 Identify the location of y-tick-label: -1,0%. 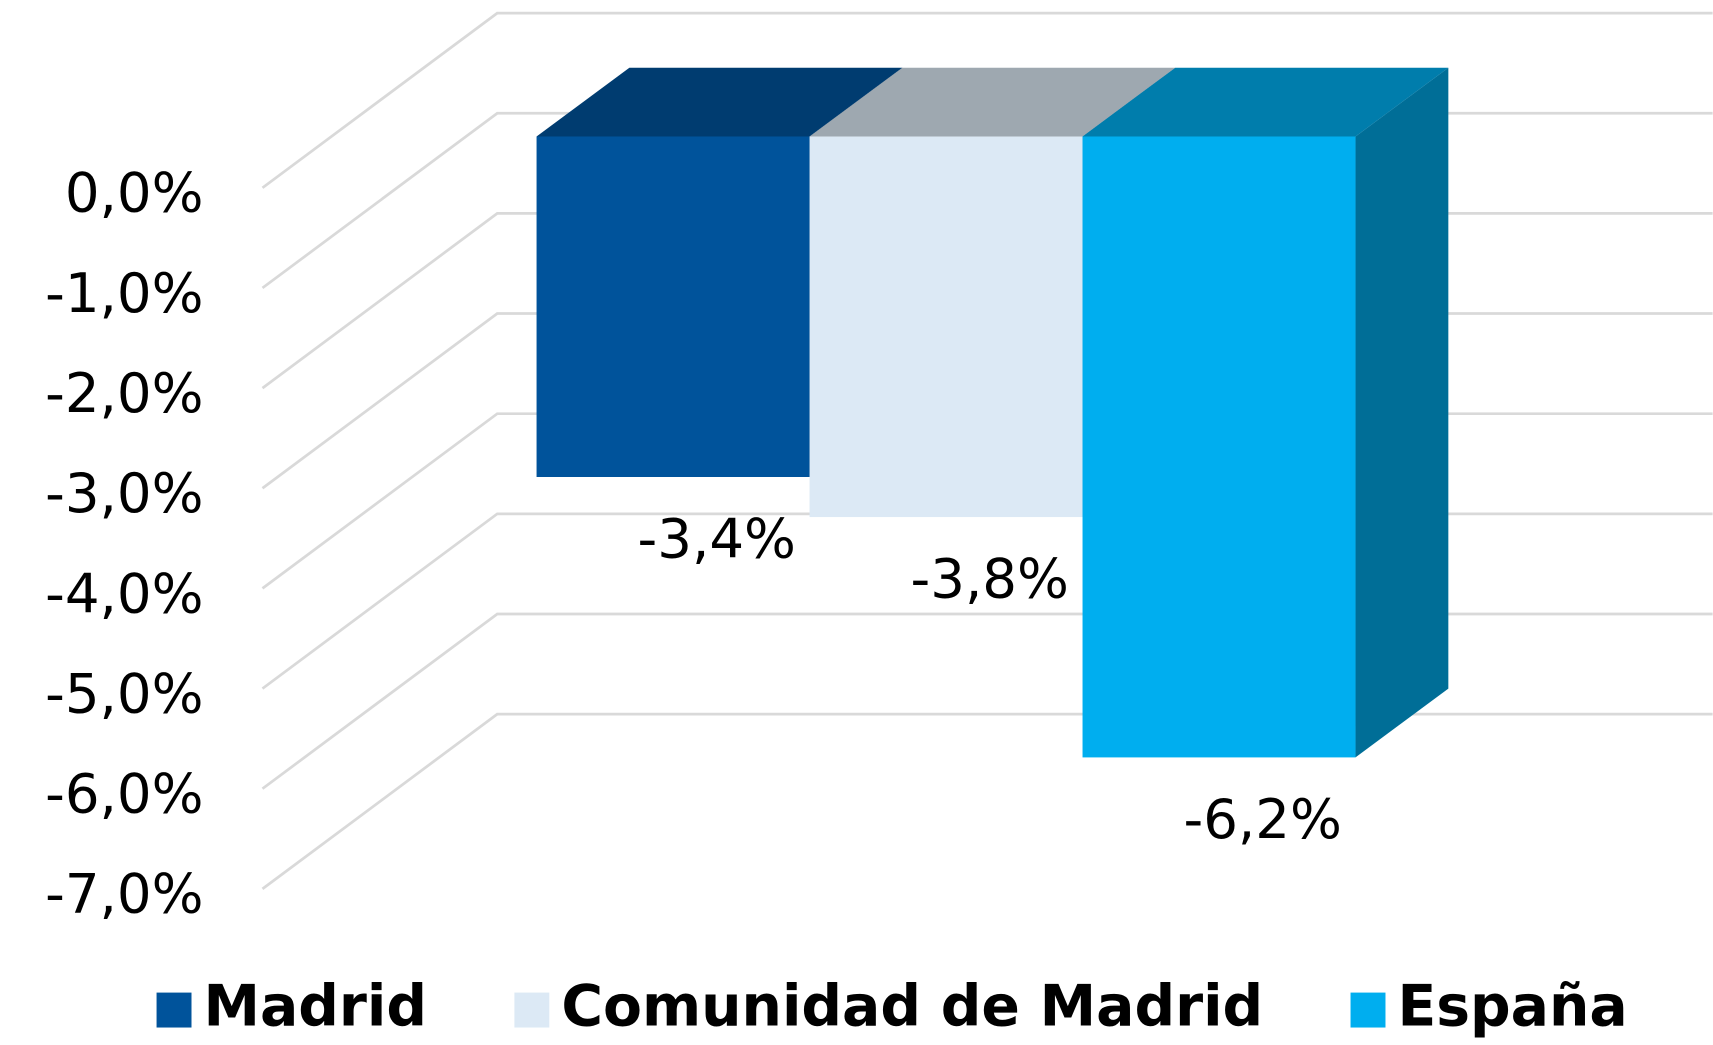
(124, 293).